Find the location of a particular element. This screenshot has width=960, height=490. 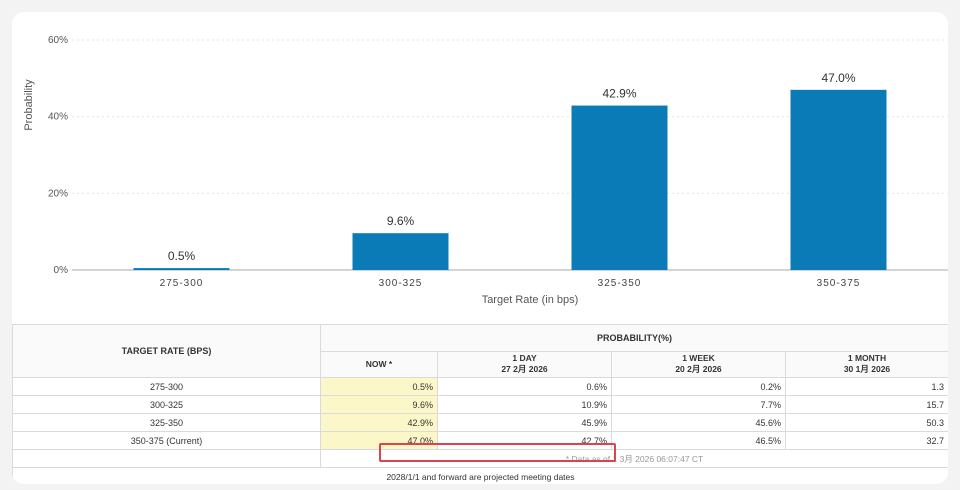

day-cell: 10.9% is located at coordinates (524, 404).